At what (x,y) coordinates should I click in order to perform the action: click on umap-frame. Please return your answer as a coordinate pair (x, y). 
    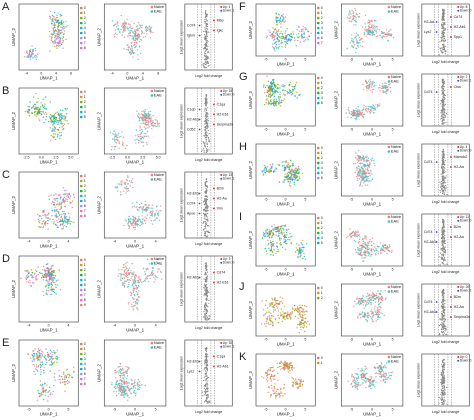
    Looking at the image, I should click on (48, 289).